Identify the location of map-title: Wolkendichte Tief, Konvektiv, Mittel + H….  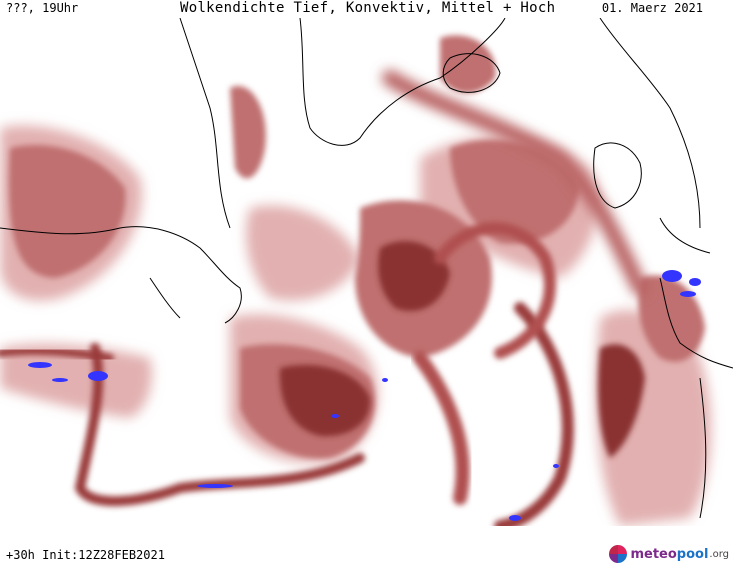
(368, 8).